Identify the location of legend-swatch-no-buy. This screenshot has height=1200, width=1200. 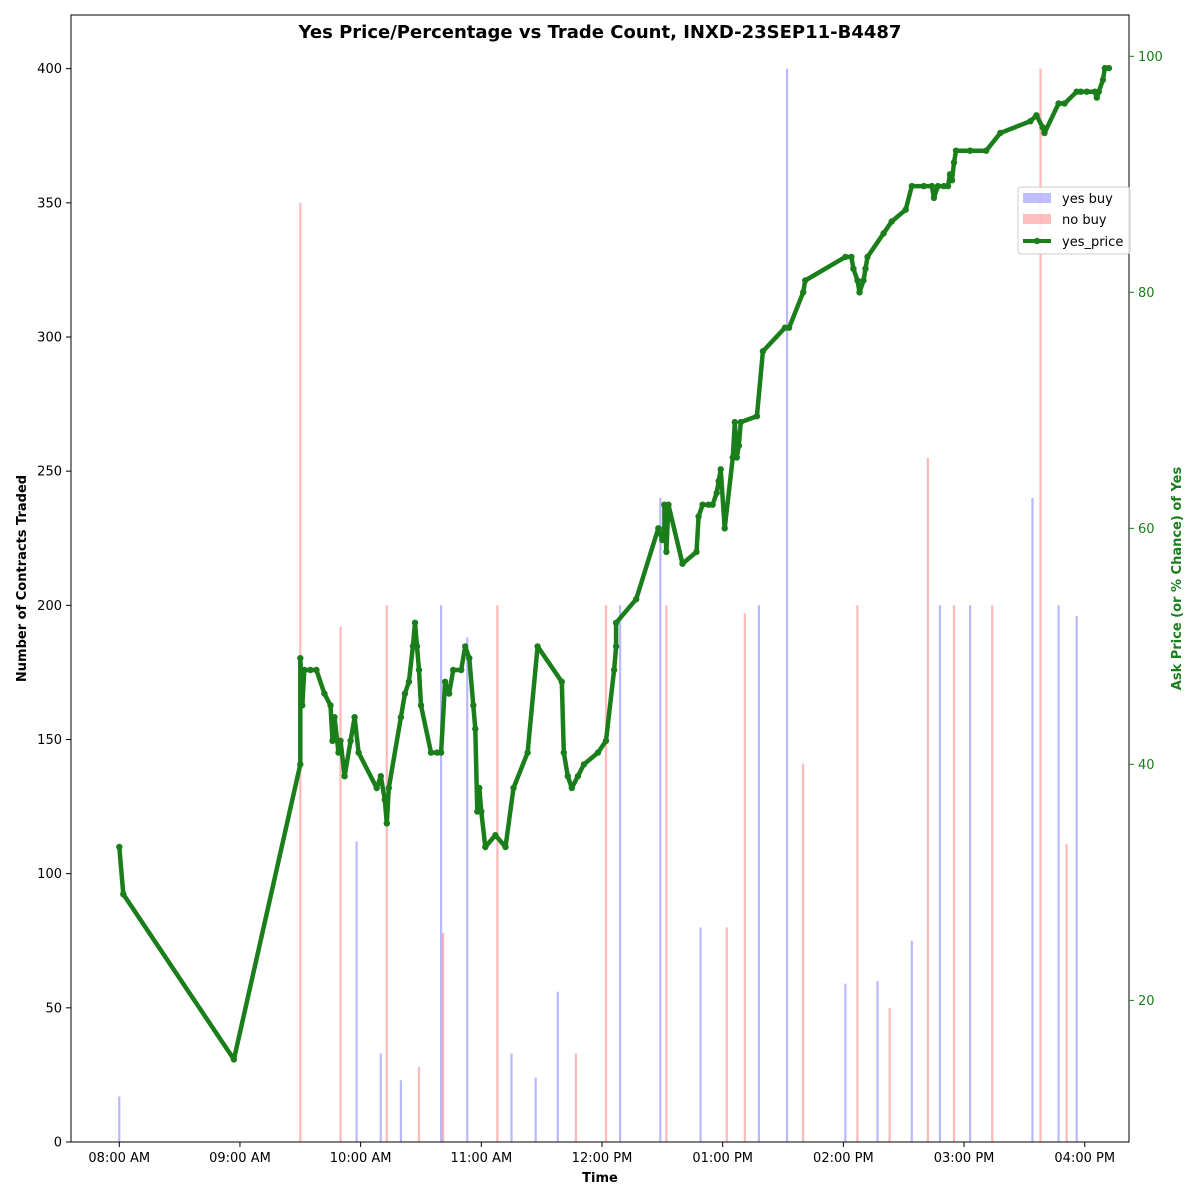
(1037, 219).